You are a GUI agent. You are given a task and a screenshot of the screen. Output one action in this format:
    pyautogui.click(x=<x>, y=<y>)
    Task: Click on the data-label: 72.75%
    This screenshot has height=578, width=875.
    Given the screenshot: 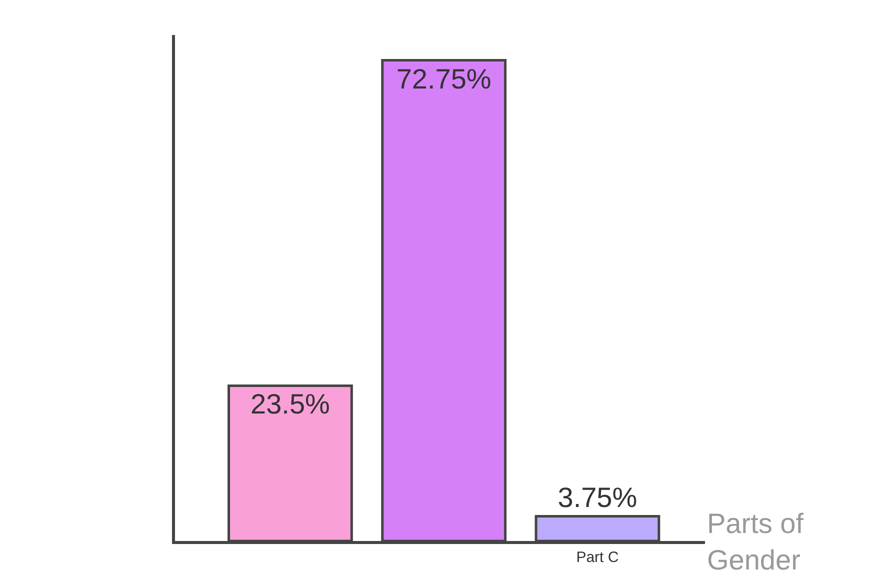 What is the action you would take?
    pyautogui.click(x=444, y=78)
    